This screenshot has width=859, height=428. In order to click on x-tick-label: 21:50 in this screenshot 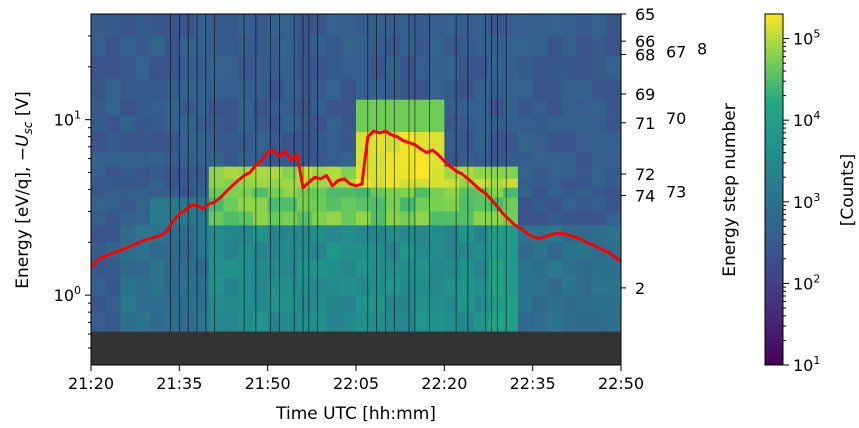, I will do `click(268, 383)`.